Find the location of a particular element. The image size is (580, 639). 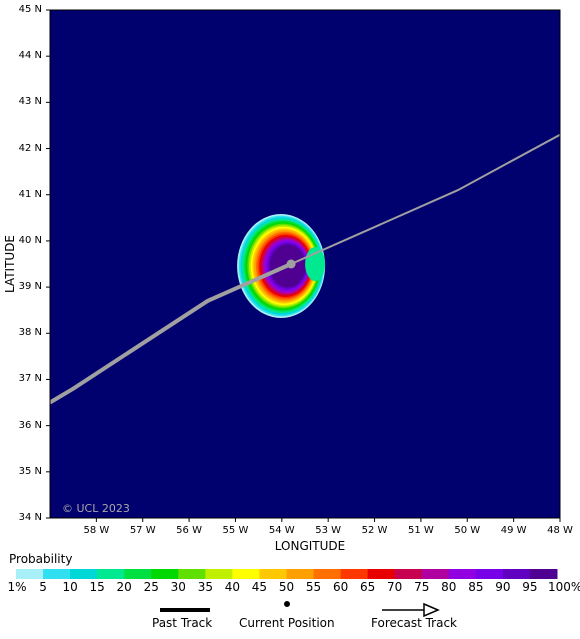

y-tick-label: 39 N is located at coordinates (30, 287).